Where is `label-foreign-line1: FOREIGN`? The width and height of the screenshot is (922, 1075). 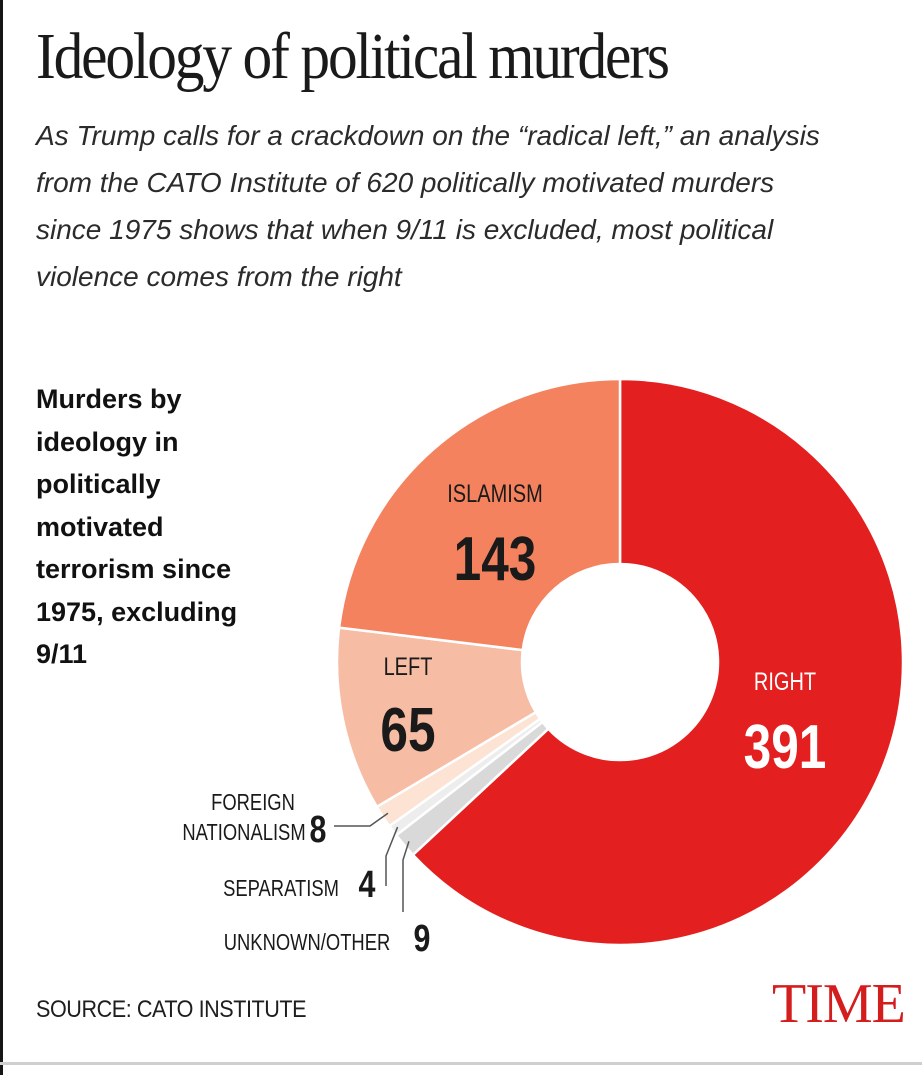
label-foreign-line1: FOREIGN is located at coordinates (253, 802).